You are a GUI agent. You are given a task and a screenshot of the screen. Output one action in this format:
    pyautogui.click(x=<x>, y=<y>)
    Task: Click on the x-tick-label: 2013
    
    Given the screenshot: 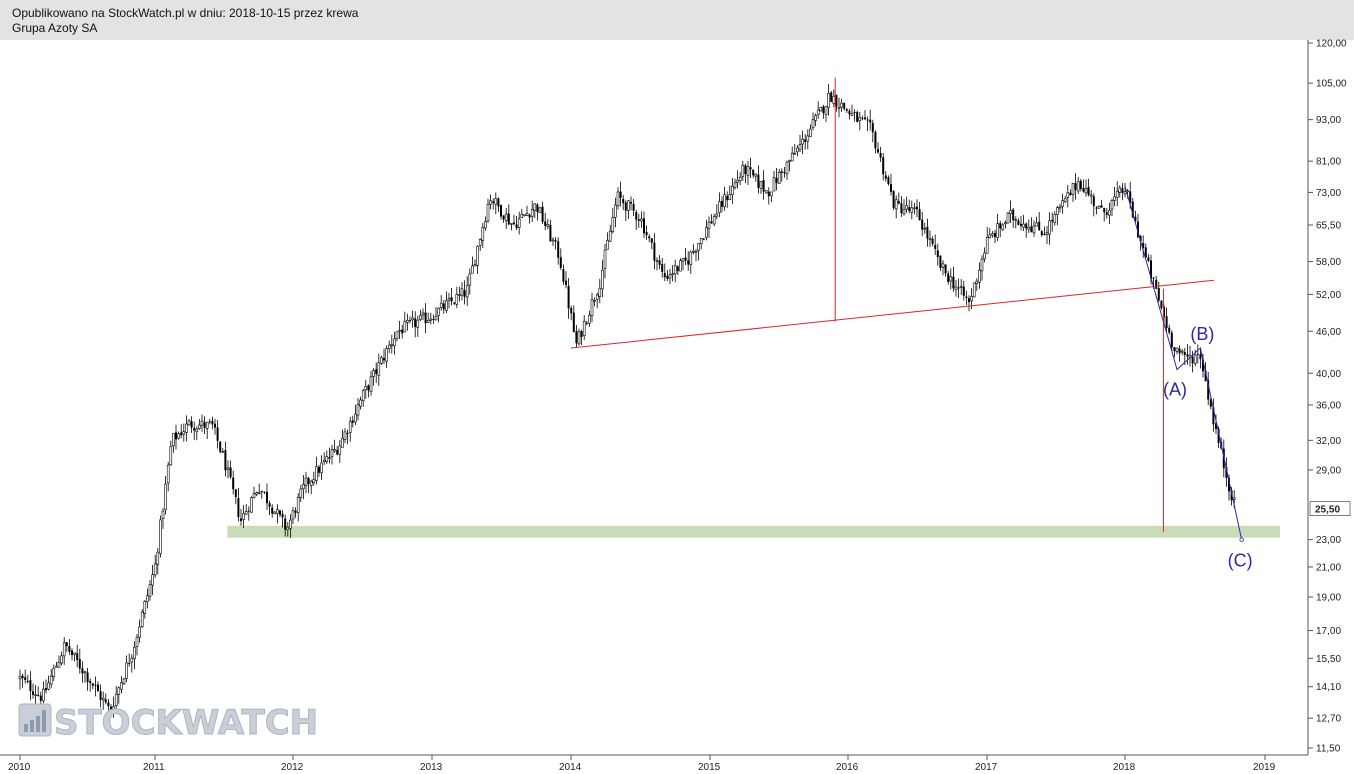 What is the action you would take?
    pyautogui.click(x=431, y=767)
    